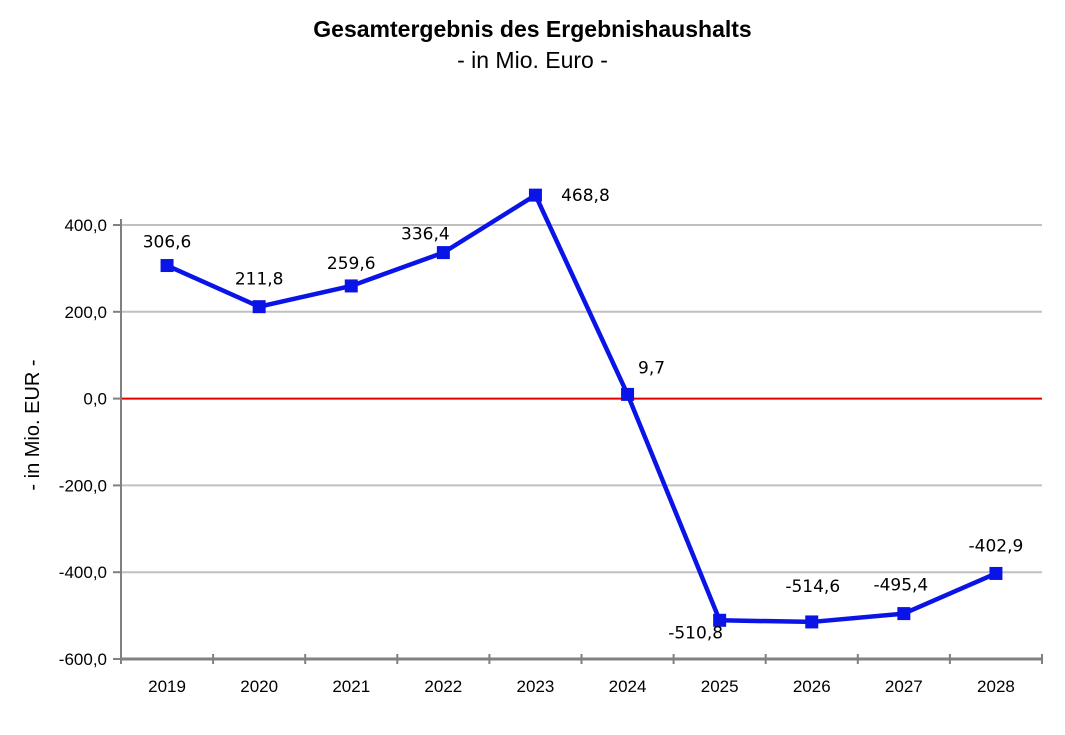 The height and width of the screenshot is (735, 1065). What do you see at coordinates (532, 29) in the screenshot?
I see `chart-title: Gesamtergebnis des Ergebnishaushalts` at bounding box center [532, 29].